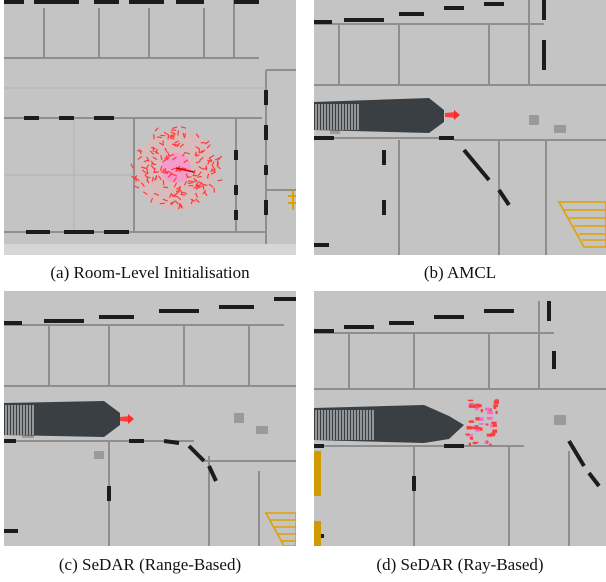 This screenshot has width=606, height=582. I want to click on caption-d: (d) SeDAR (Ray-Based), so click(460, 564).